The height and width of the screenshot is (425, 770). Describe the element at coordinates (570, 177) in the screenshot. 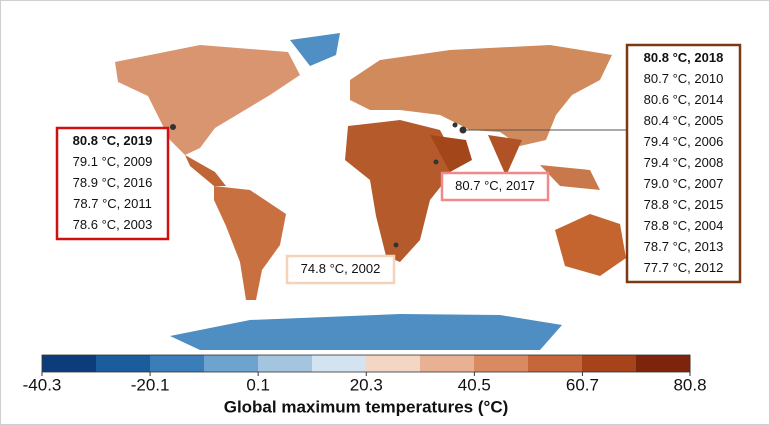

I see `southeast-asia` at that location.